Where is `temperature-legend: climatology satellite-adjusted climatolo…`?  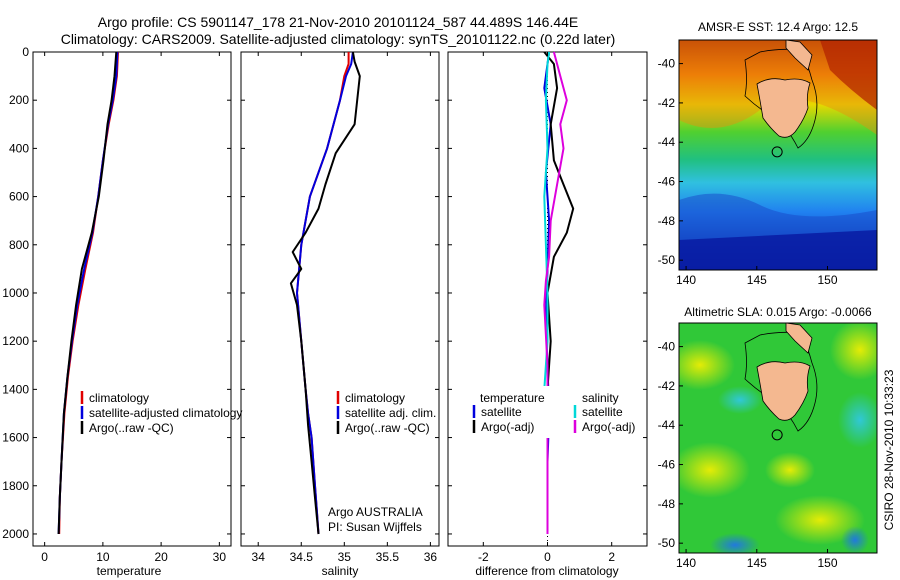 temperature-legend: climatology satellite-adjusted climatolo… is located at coordinates (161, 413).